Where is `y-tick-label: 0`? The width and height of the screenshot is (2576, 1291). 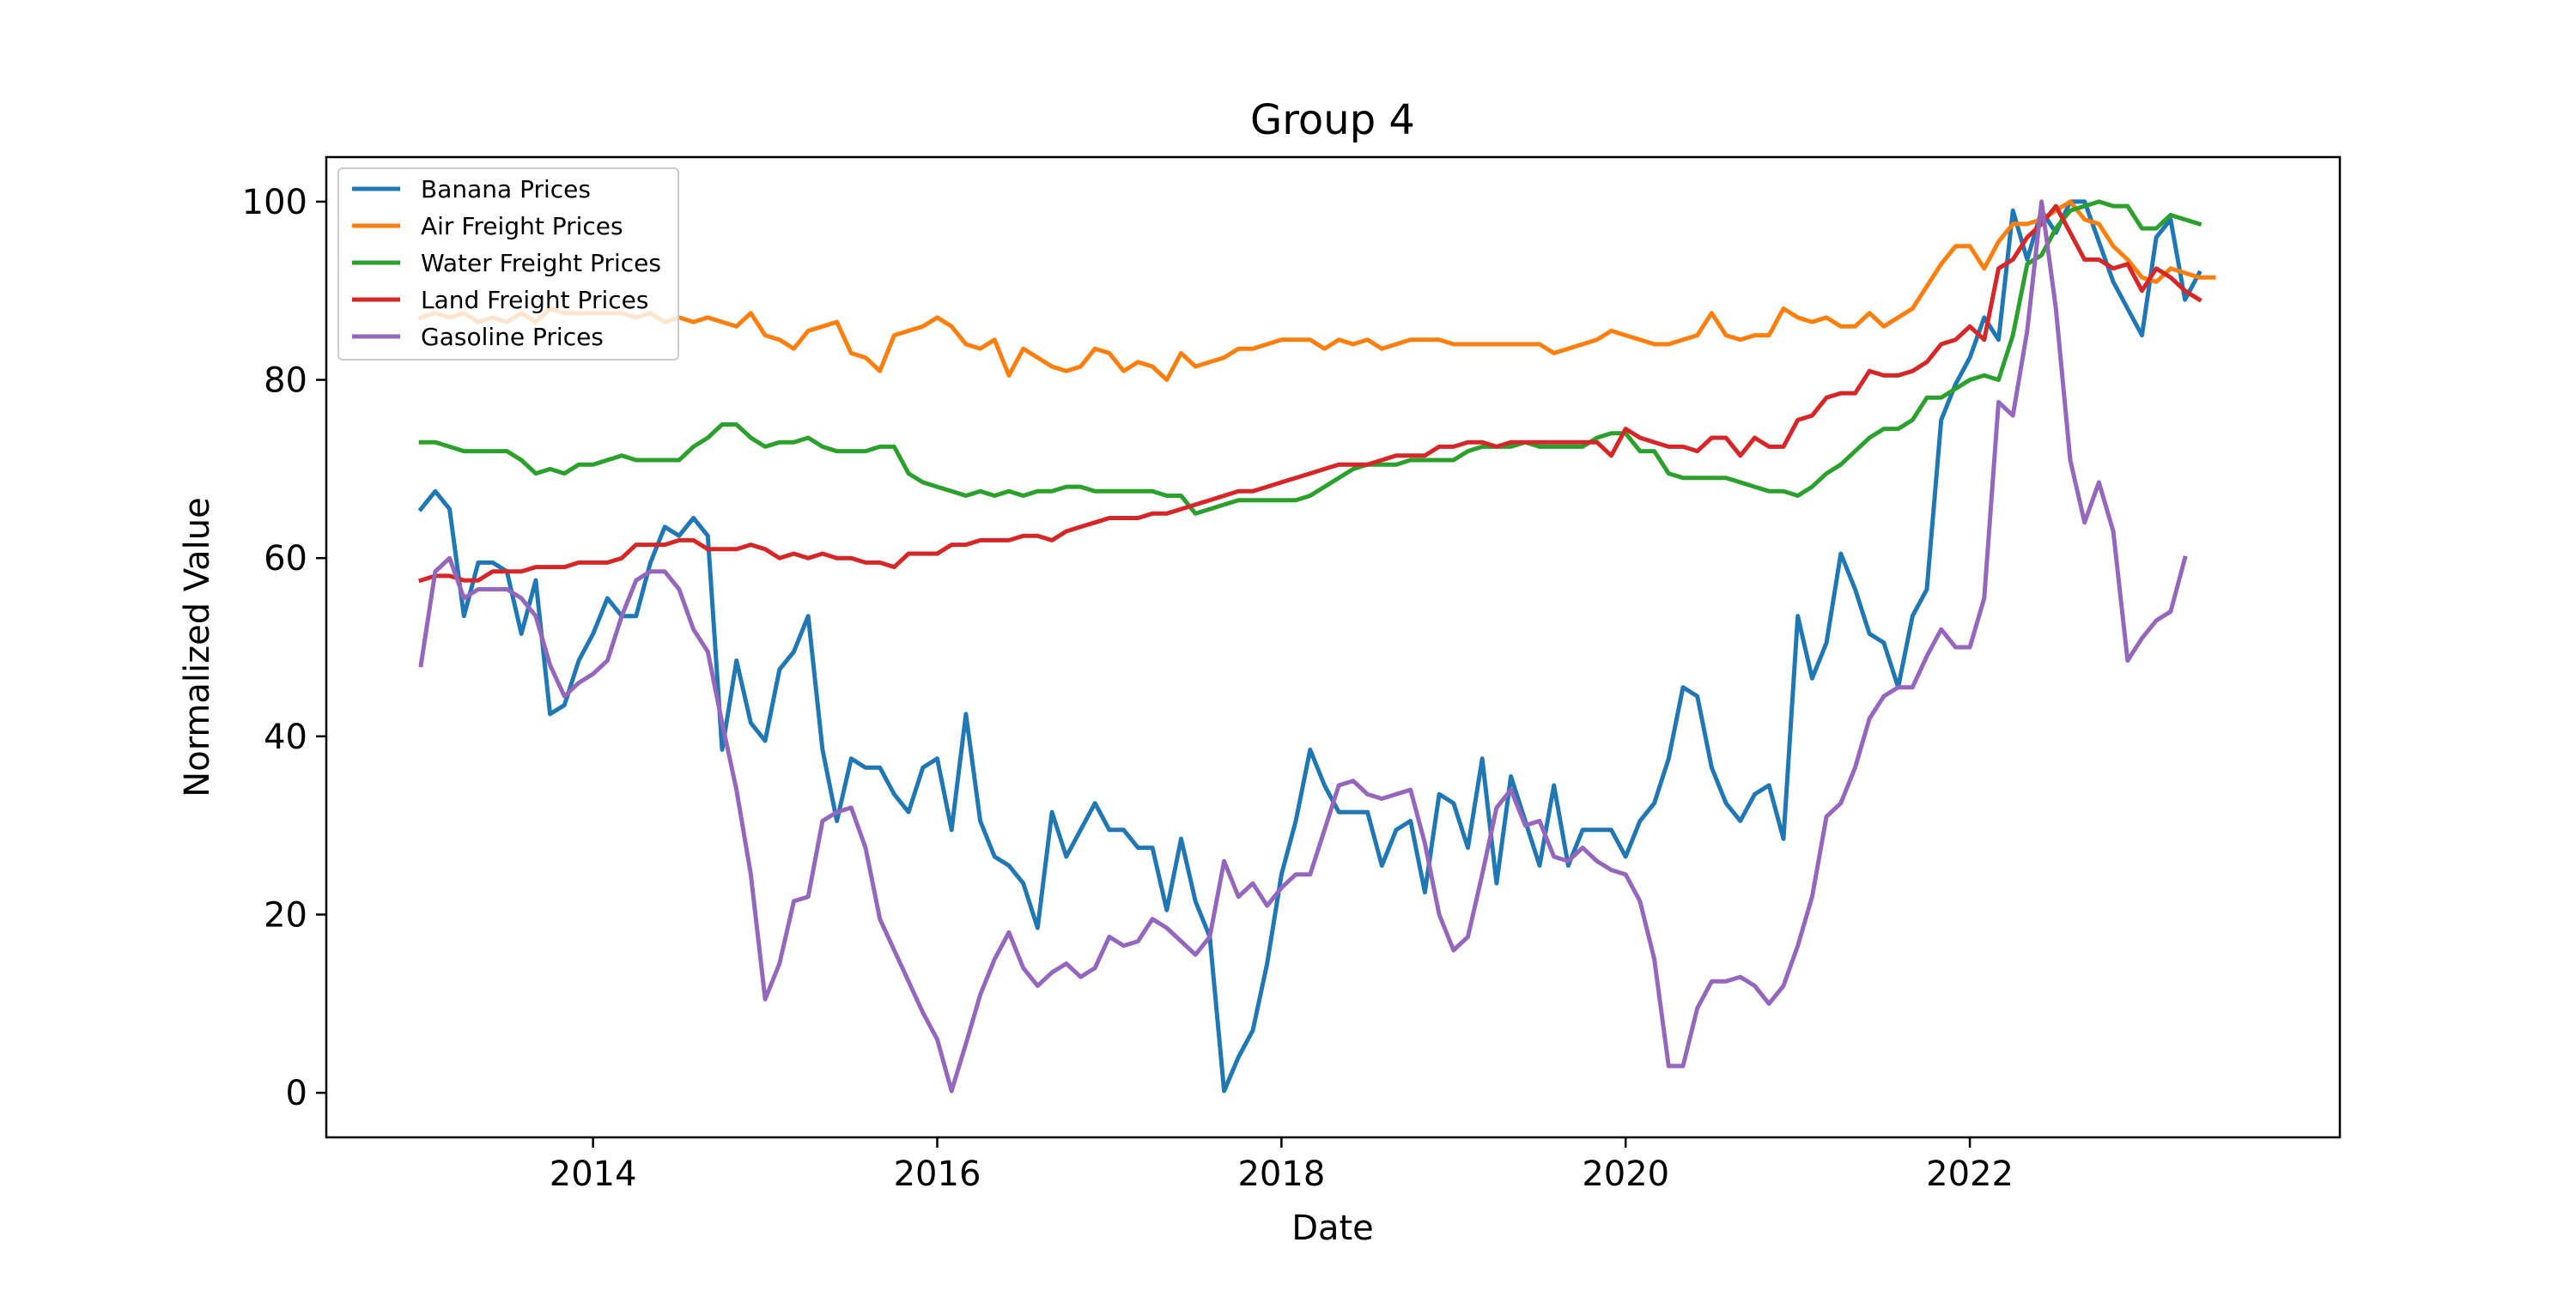
y-tick-label: 0 is located at coordinates (296, 1093).